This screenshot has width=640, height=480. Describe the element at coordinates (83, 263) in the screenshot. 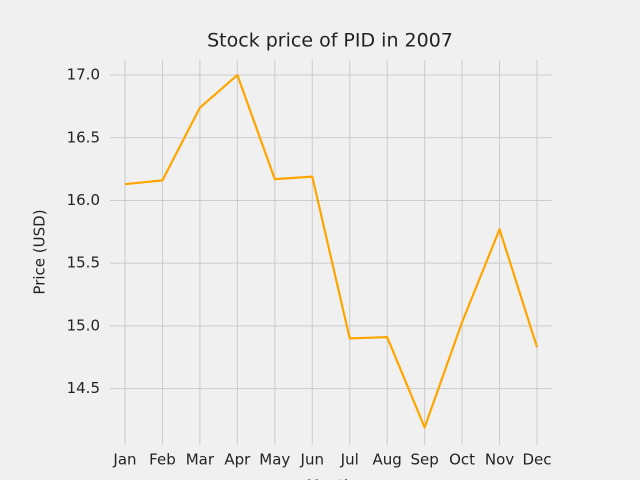

I see `y-tick-label: 15.5` at that location.